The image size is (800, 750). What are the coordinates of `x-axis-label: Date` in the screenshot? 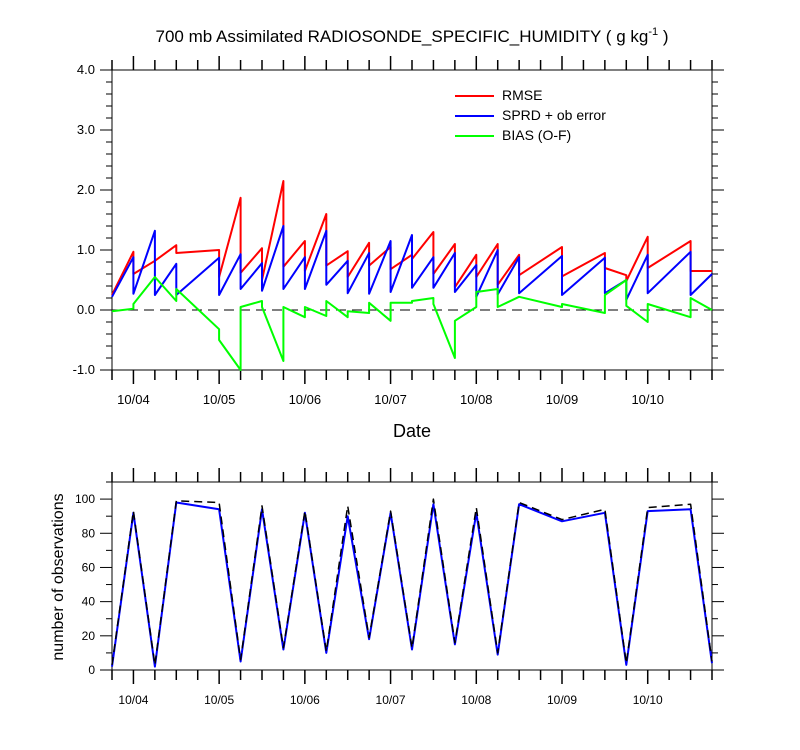 It's located at (412, 431).